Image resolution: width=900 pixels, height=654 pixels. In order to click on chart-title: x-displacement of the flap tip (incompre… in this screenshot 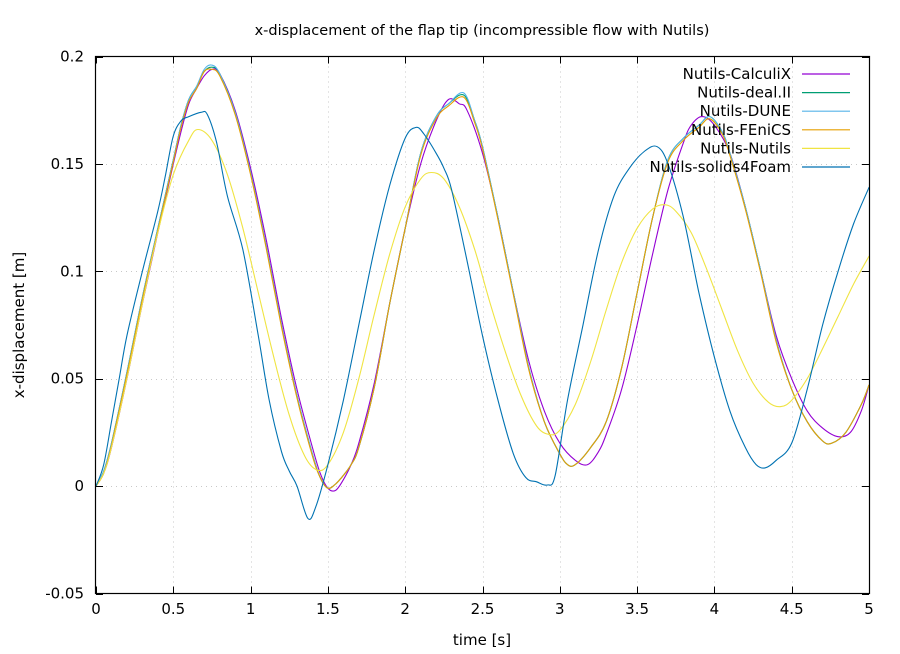, I will do `click(482, 31)`.